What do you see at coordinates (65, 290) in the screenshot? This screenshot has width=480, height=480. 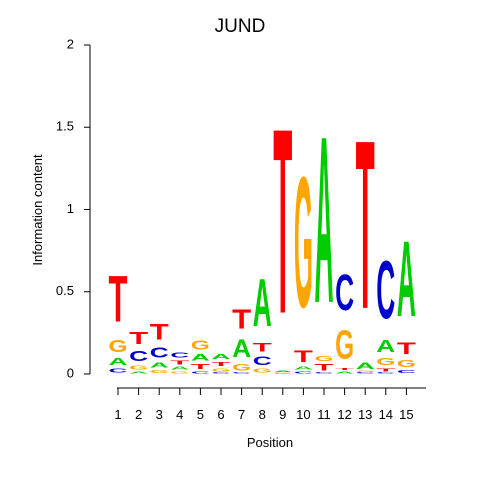 I see `y-tick-label: 0.5` at bounding box center [65, 290].